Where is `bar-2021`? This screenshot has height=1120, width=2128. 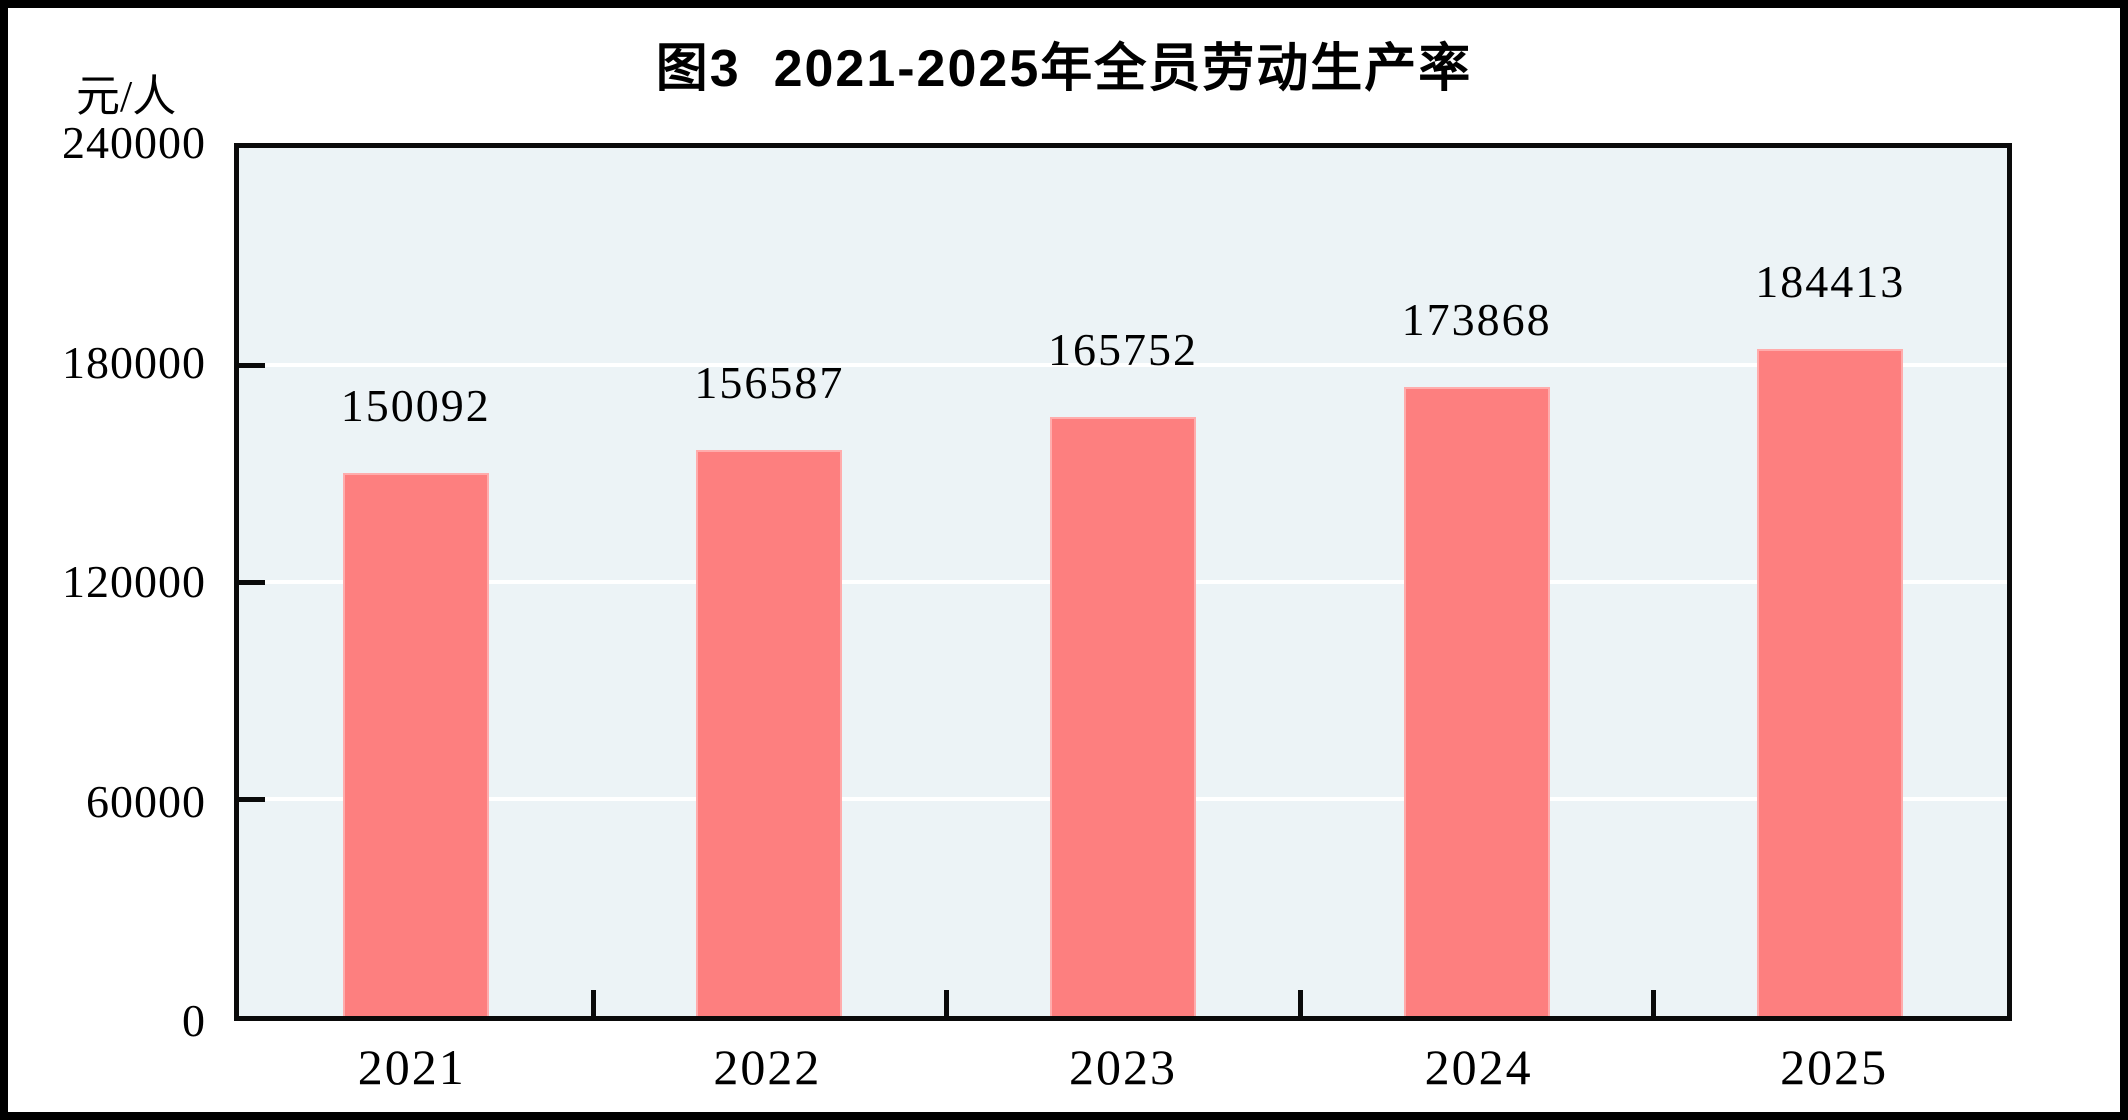
bar-2021 is located at coordinates (415, 744).